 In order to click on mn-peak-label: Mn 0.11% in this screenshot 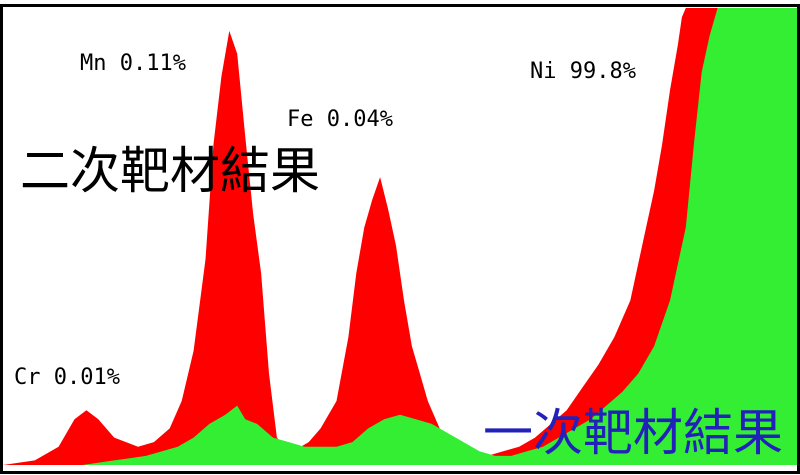, I will do `click(133, 63)`.